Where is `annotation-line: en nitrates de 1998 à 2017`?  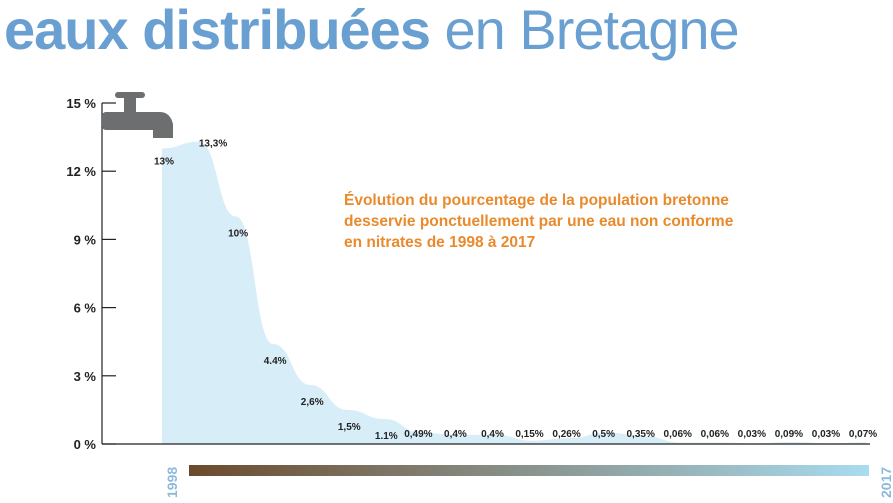 annotation-line: en nitrates de 1998 à 2017 is located at coordinates (440, 242).